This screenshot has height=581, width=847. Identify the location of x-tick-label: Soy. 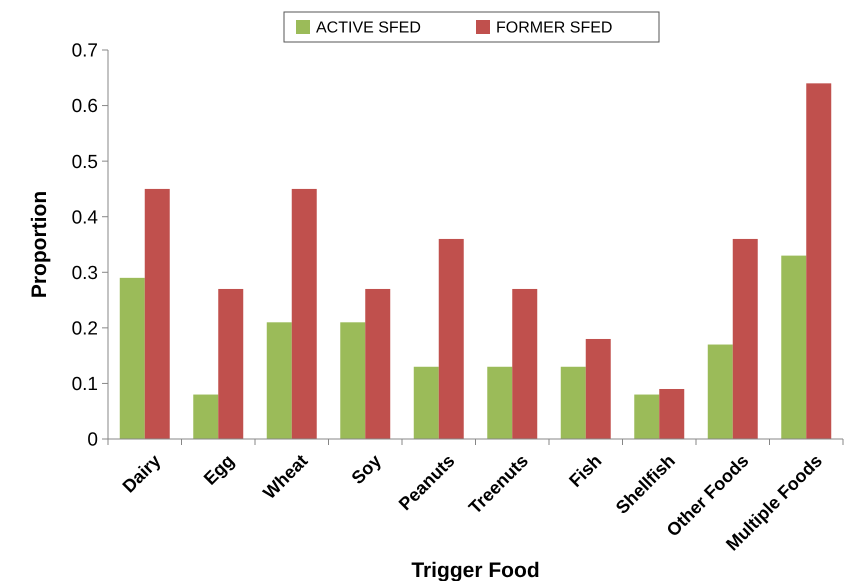
(366, 469).